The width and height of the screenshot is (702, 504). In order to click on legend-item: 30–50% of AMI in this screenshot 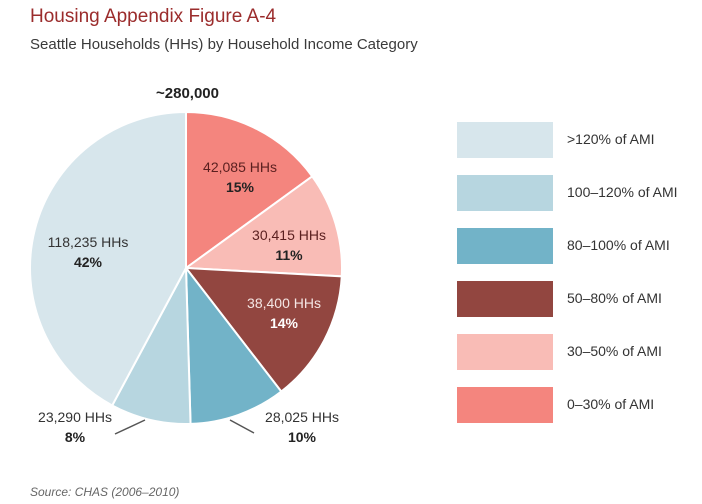, I will do `click(577, 352)`.